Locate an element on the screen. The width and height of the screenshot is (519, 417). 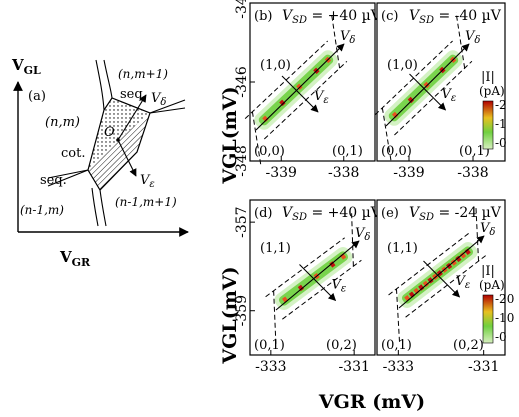
title-value: = +40 µV is located at coordinates (344, 16).